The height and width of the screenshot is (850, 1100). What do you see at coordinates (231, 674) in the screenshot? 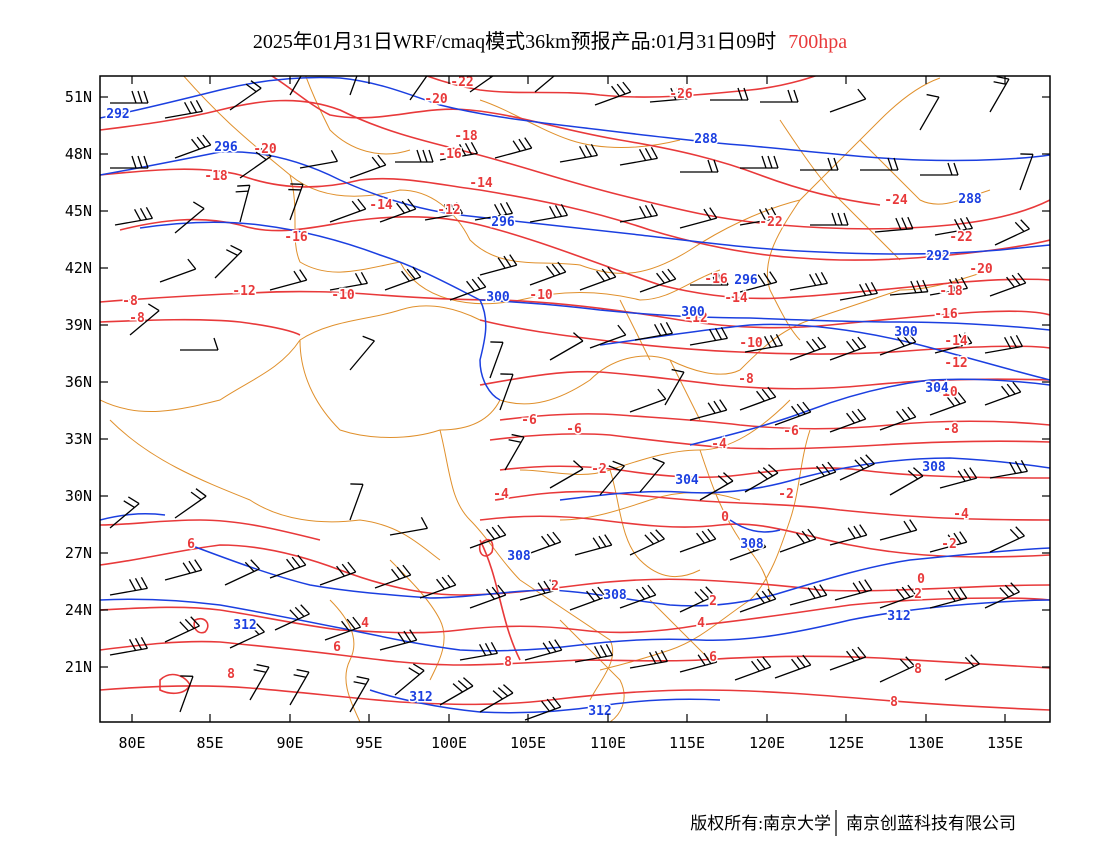
I see `isotherm-label: 8` at bounding box center [231, 674].